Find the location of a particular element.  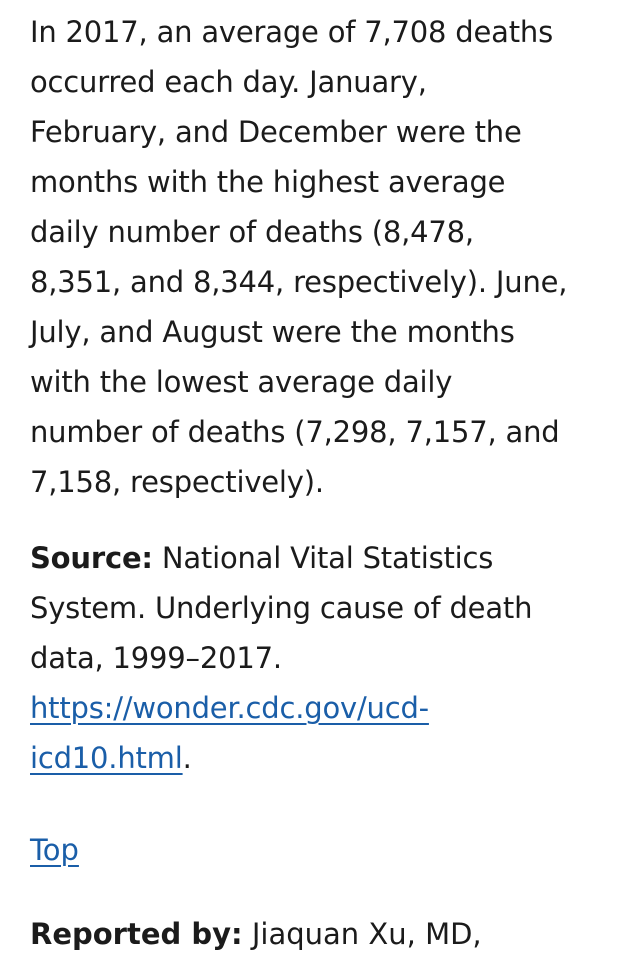

summary-line: In 2017, an average of 7,708 deaths is located at coordinates (291, 32).